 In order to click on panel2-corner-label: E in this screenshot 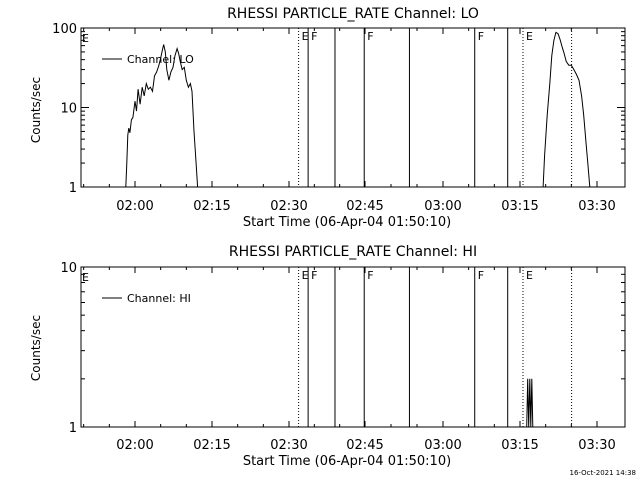, I will do `click(85, 277)`.